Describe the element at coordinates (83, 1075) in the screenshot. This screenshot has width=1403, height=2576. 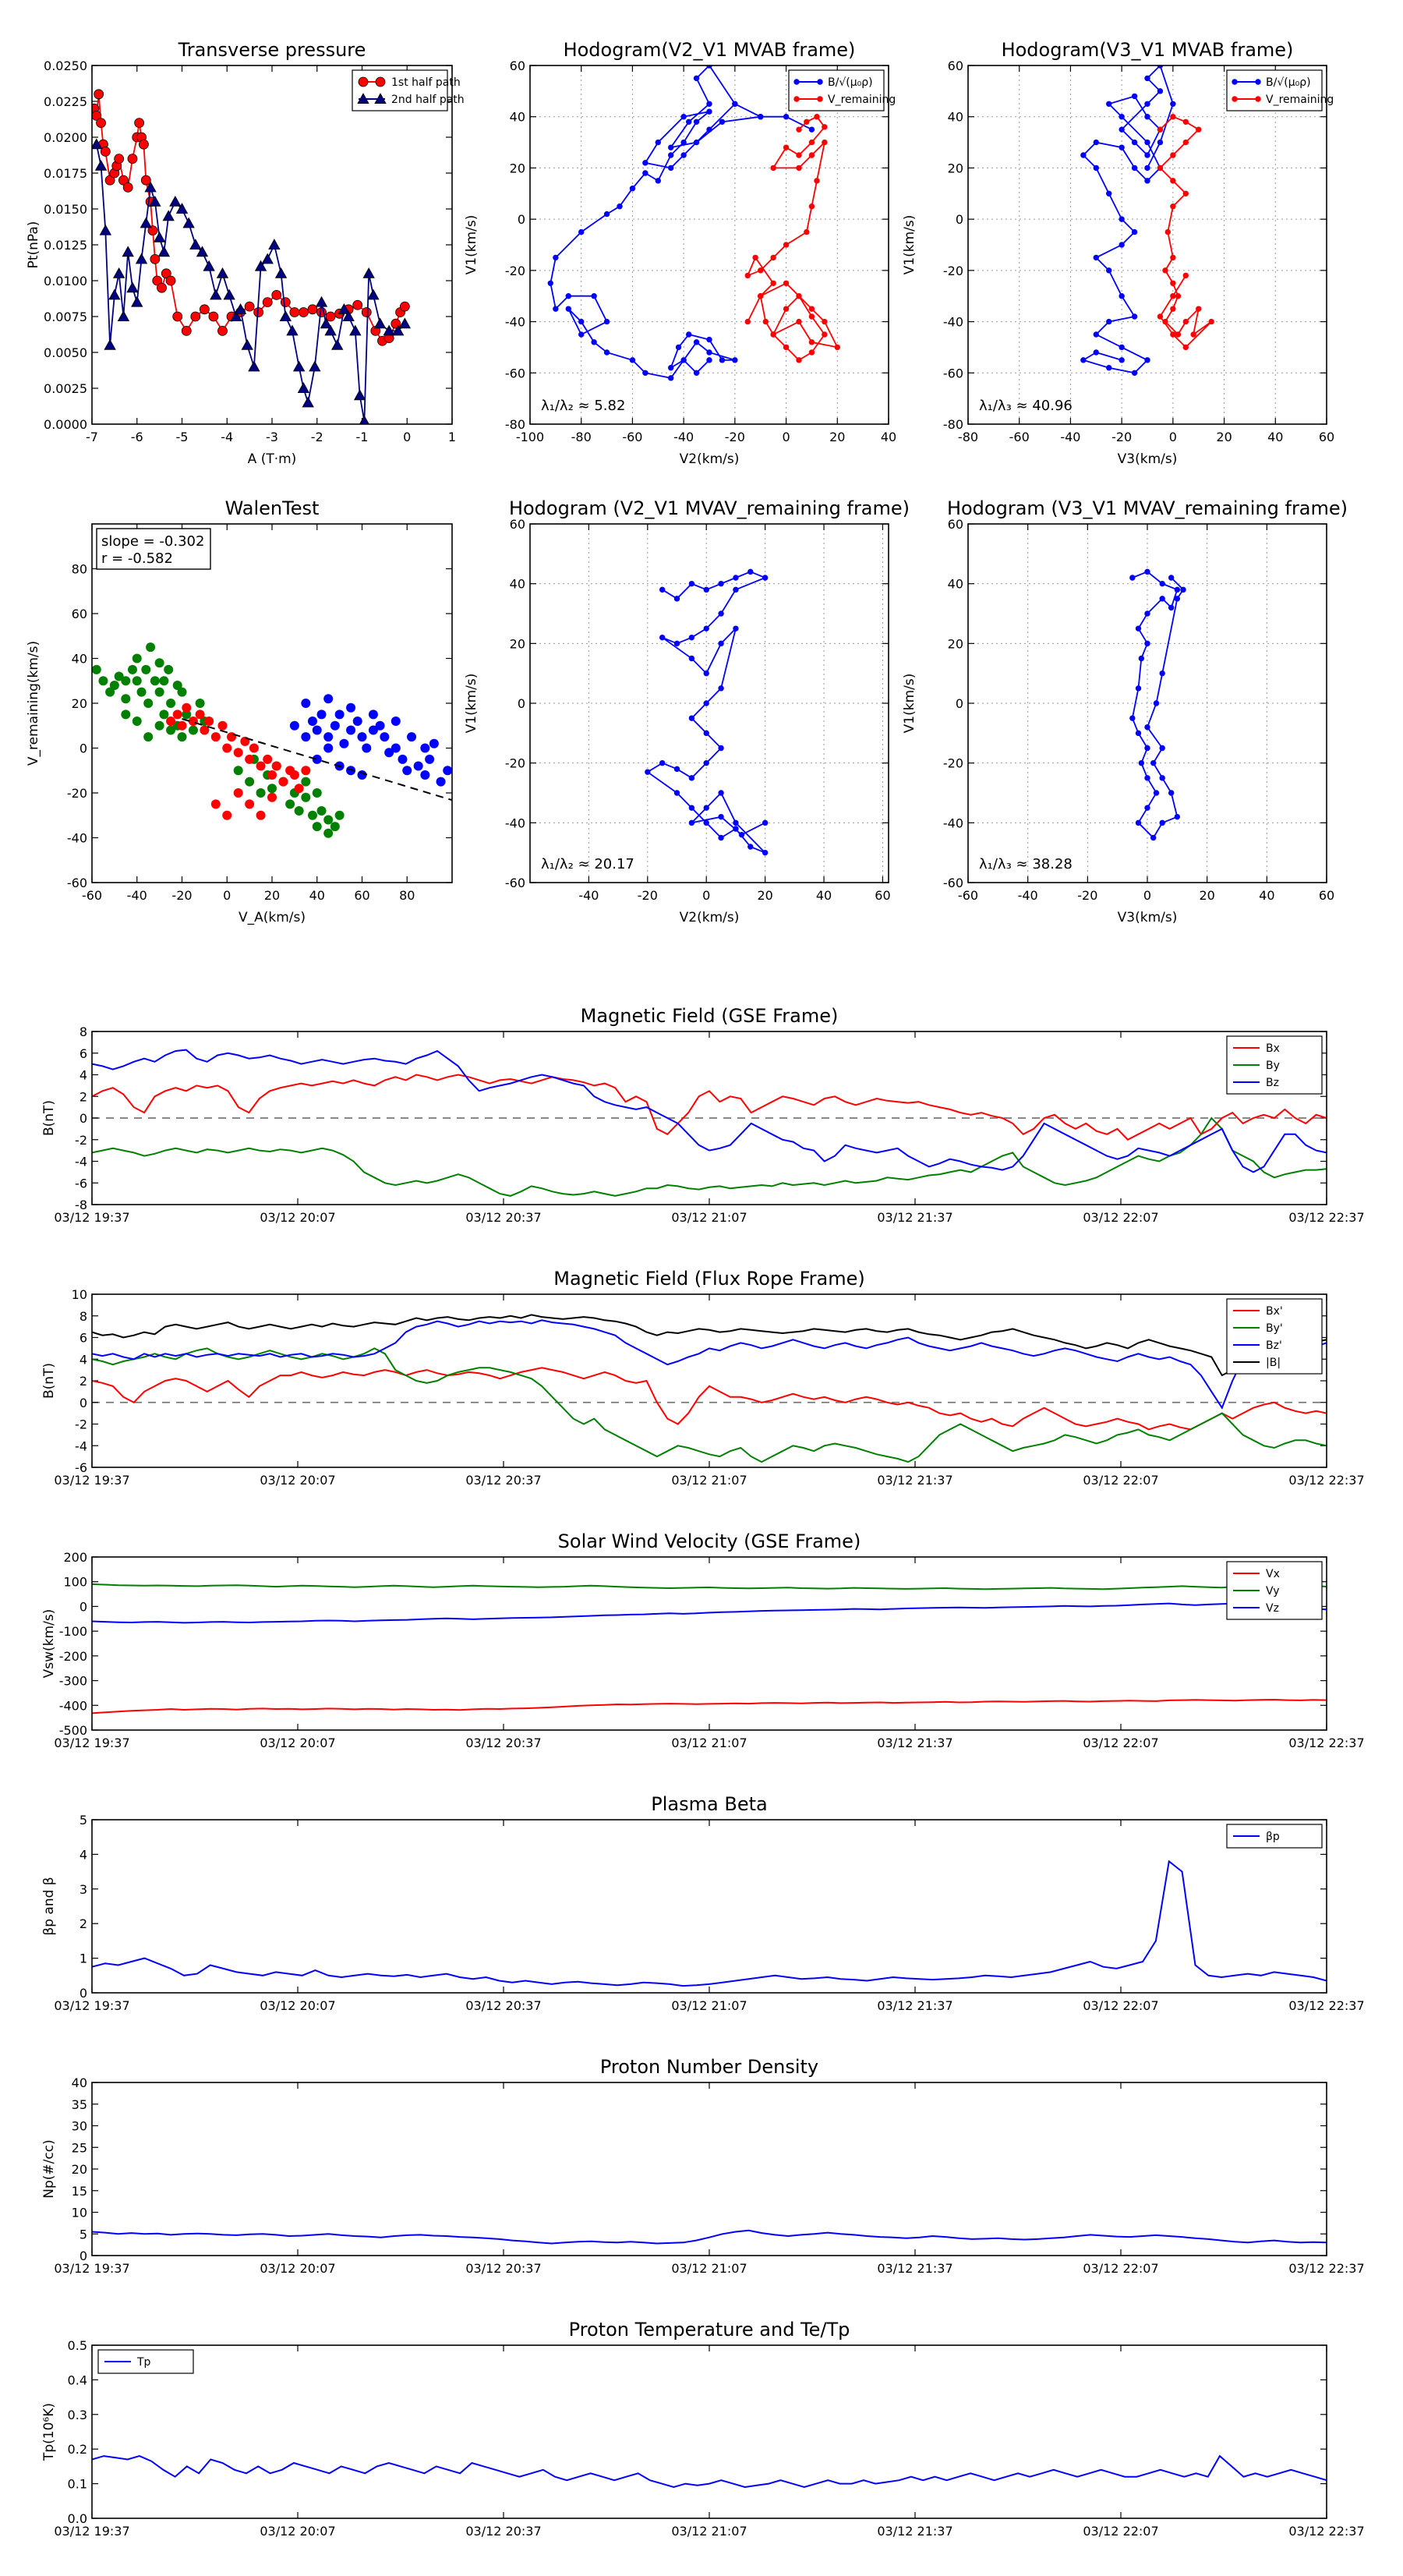
I see `y-tick-label: 4` at that location.